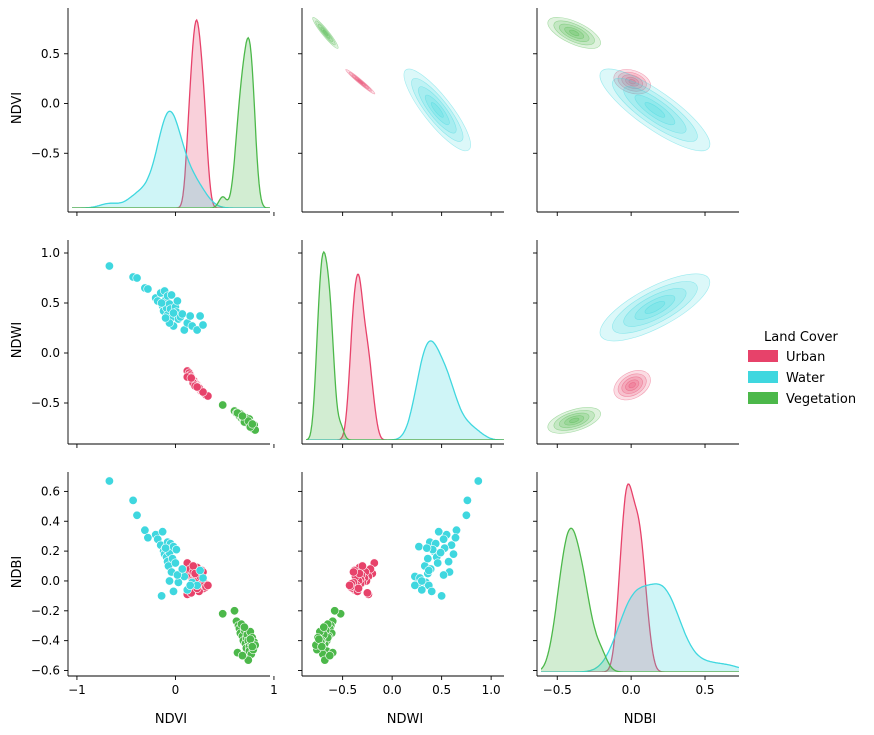 The width and height of the screenshot is (874, 735). I want to click on legend-swatch-urban, so click(763, 356).